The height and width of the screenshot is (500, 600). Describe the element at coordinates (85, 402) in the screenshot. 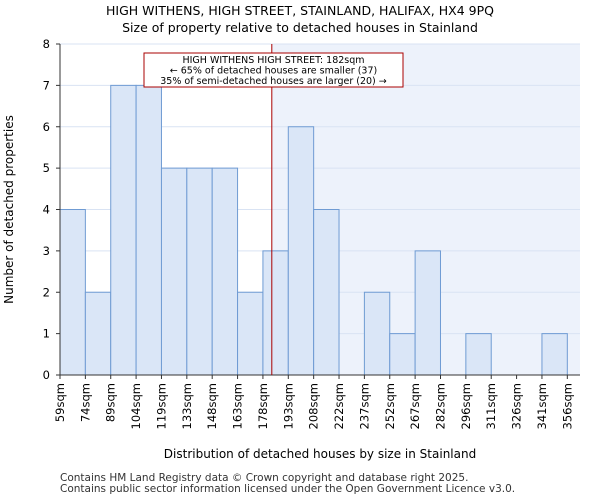

I see `x-tick-label: 74sqm` at that location.